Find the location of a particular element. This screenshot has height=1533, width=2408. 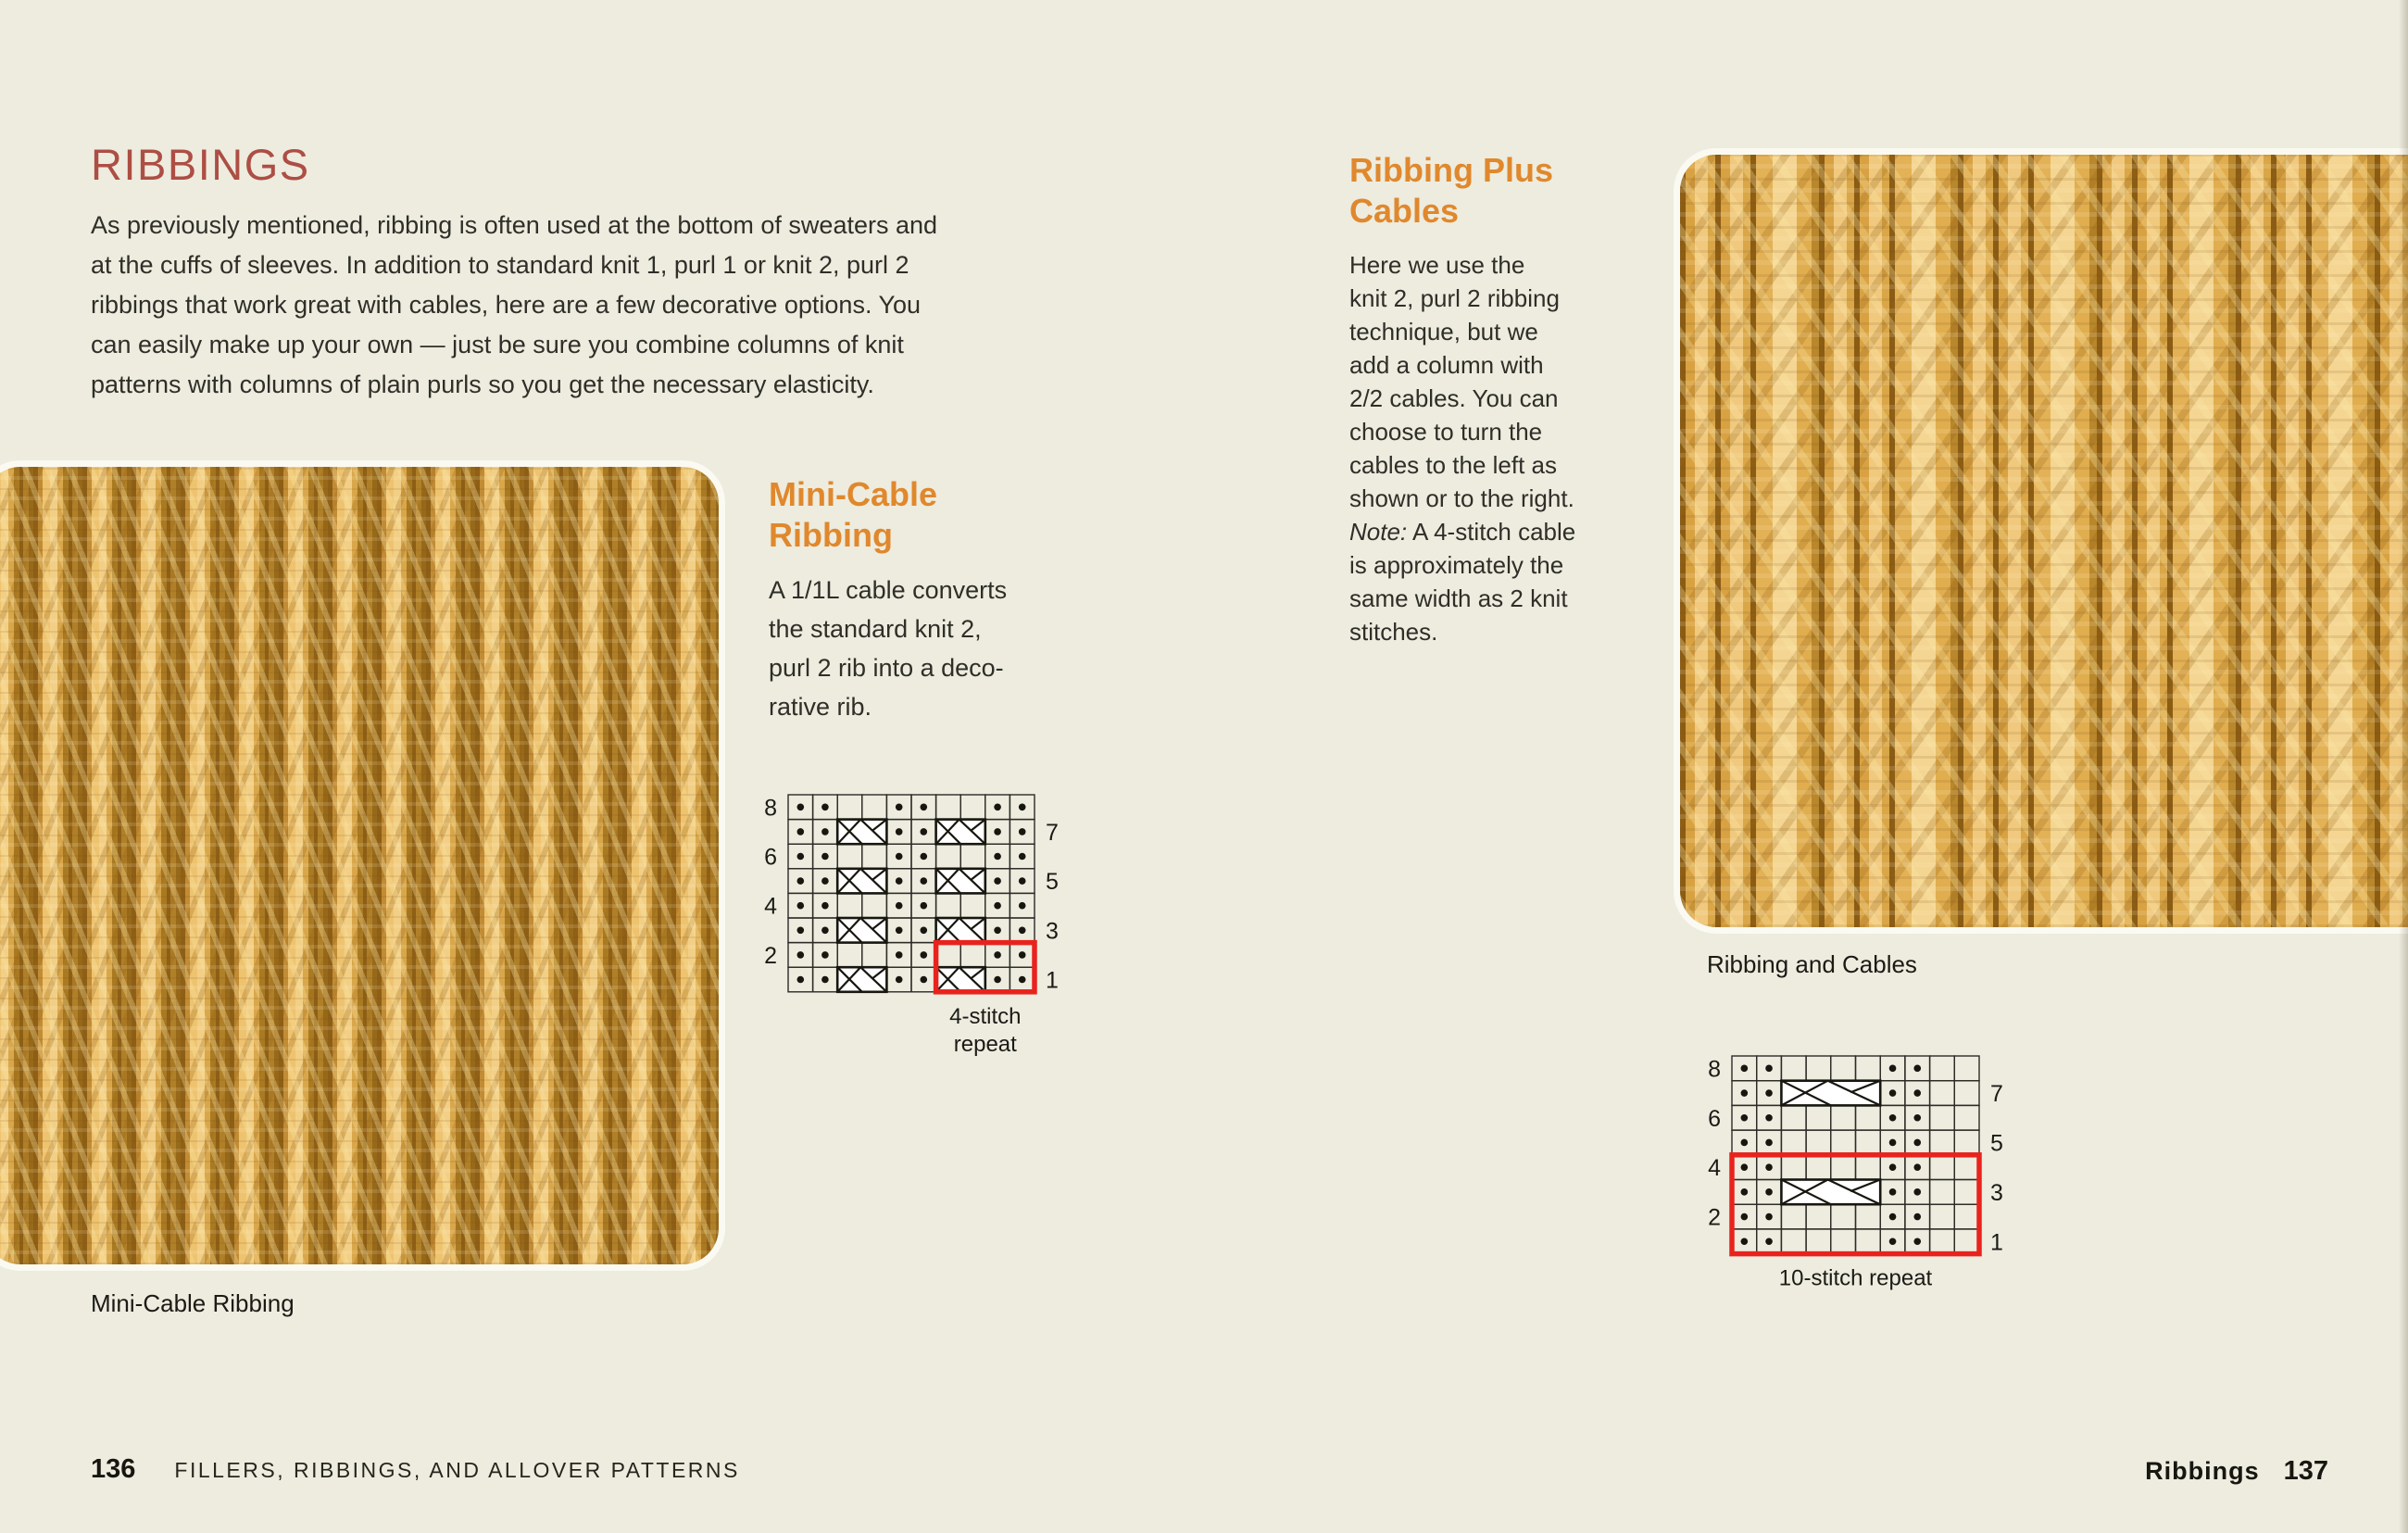

footer-section-title: Ribbings is located at coordinates (2202, 1471).